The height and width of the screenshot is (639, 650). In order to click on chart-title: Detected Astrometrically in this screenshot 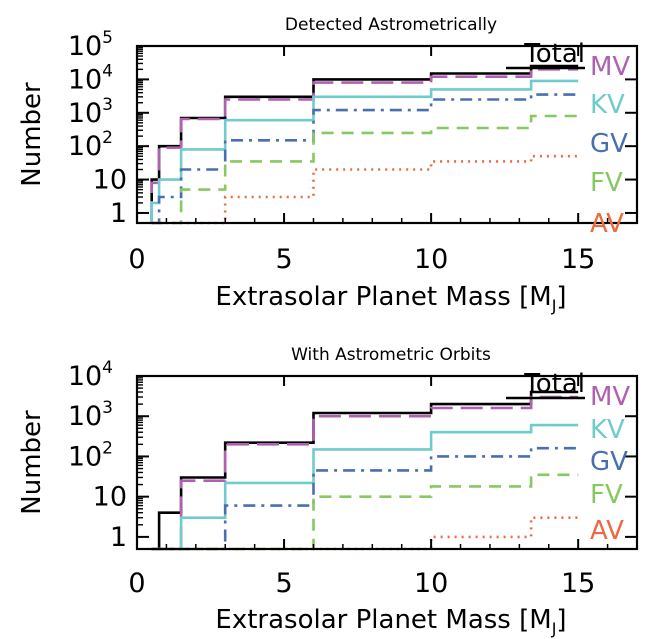, I will do `click(391, 25)`.